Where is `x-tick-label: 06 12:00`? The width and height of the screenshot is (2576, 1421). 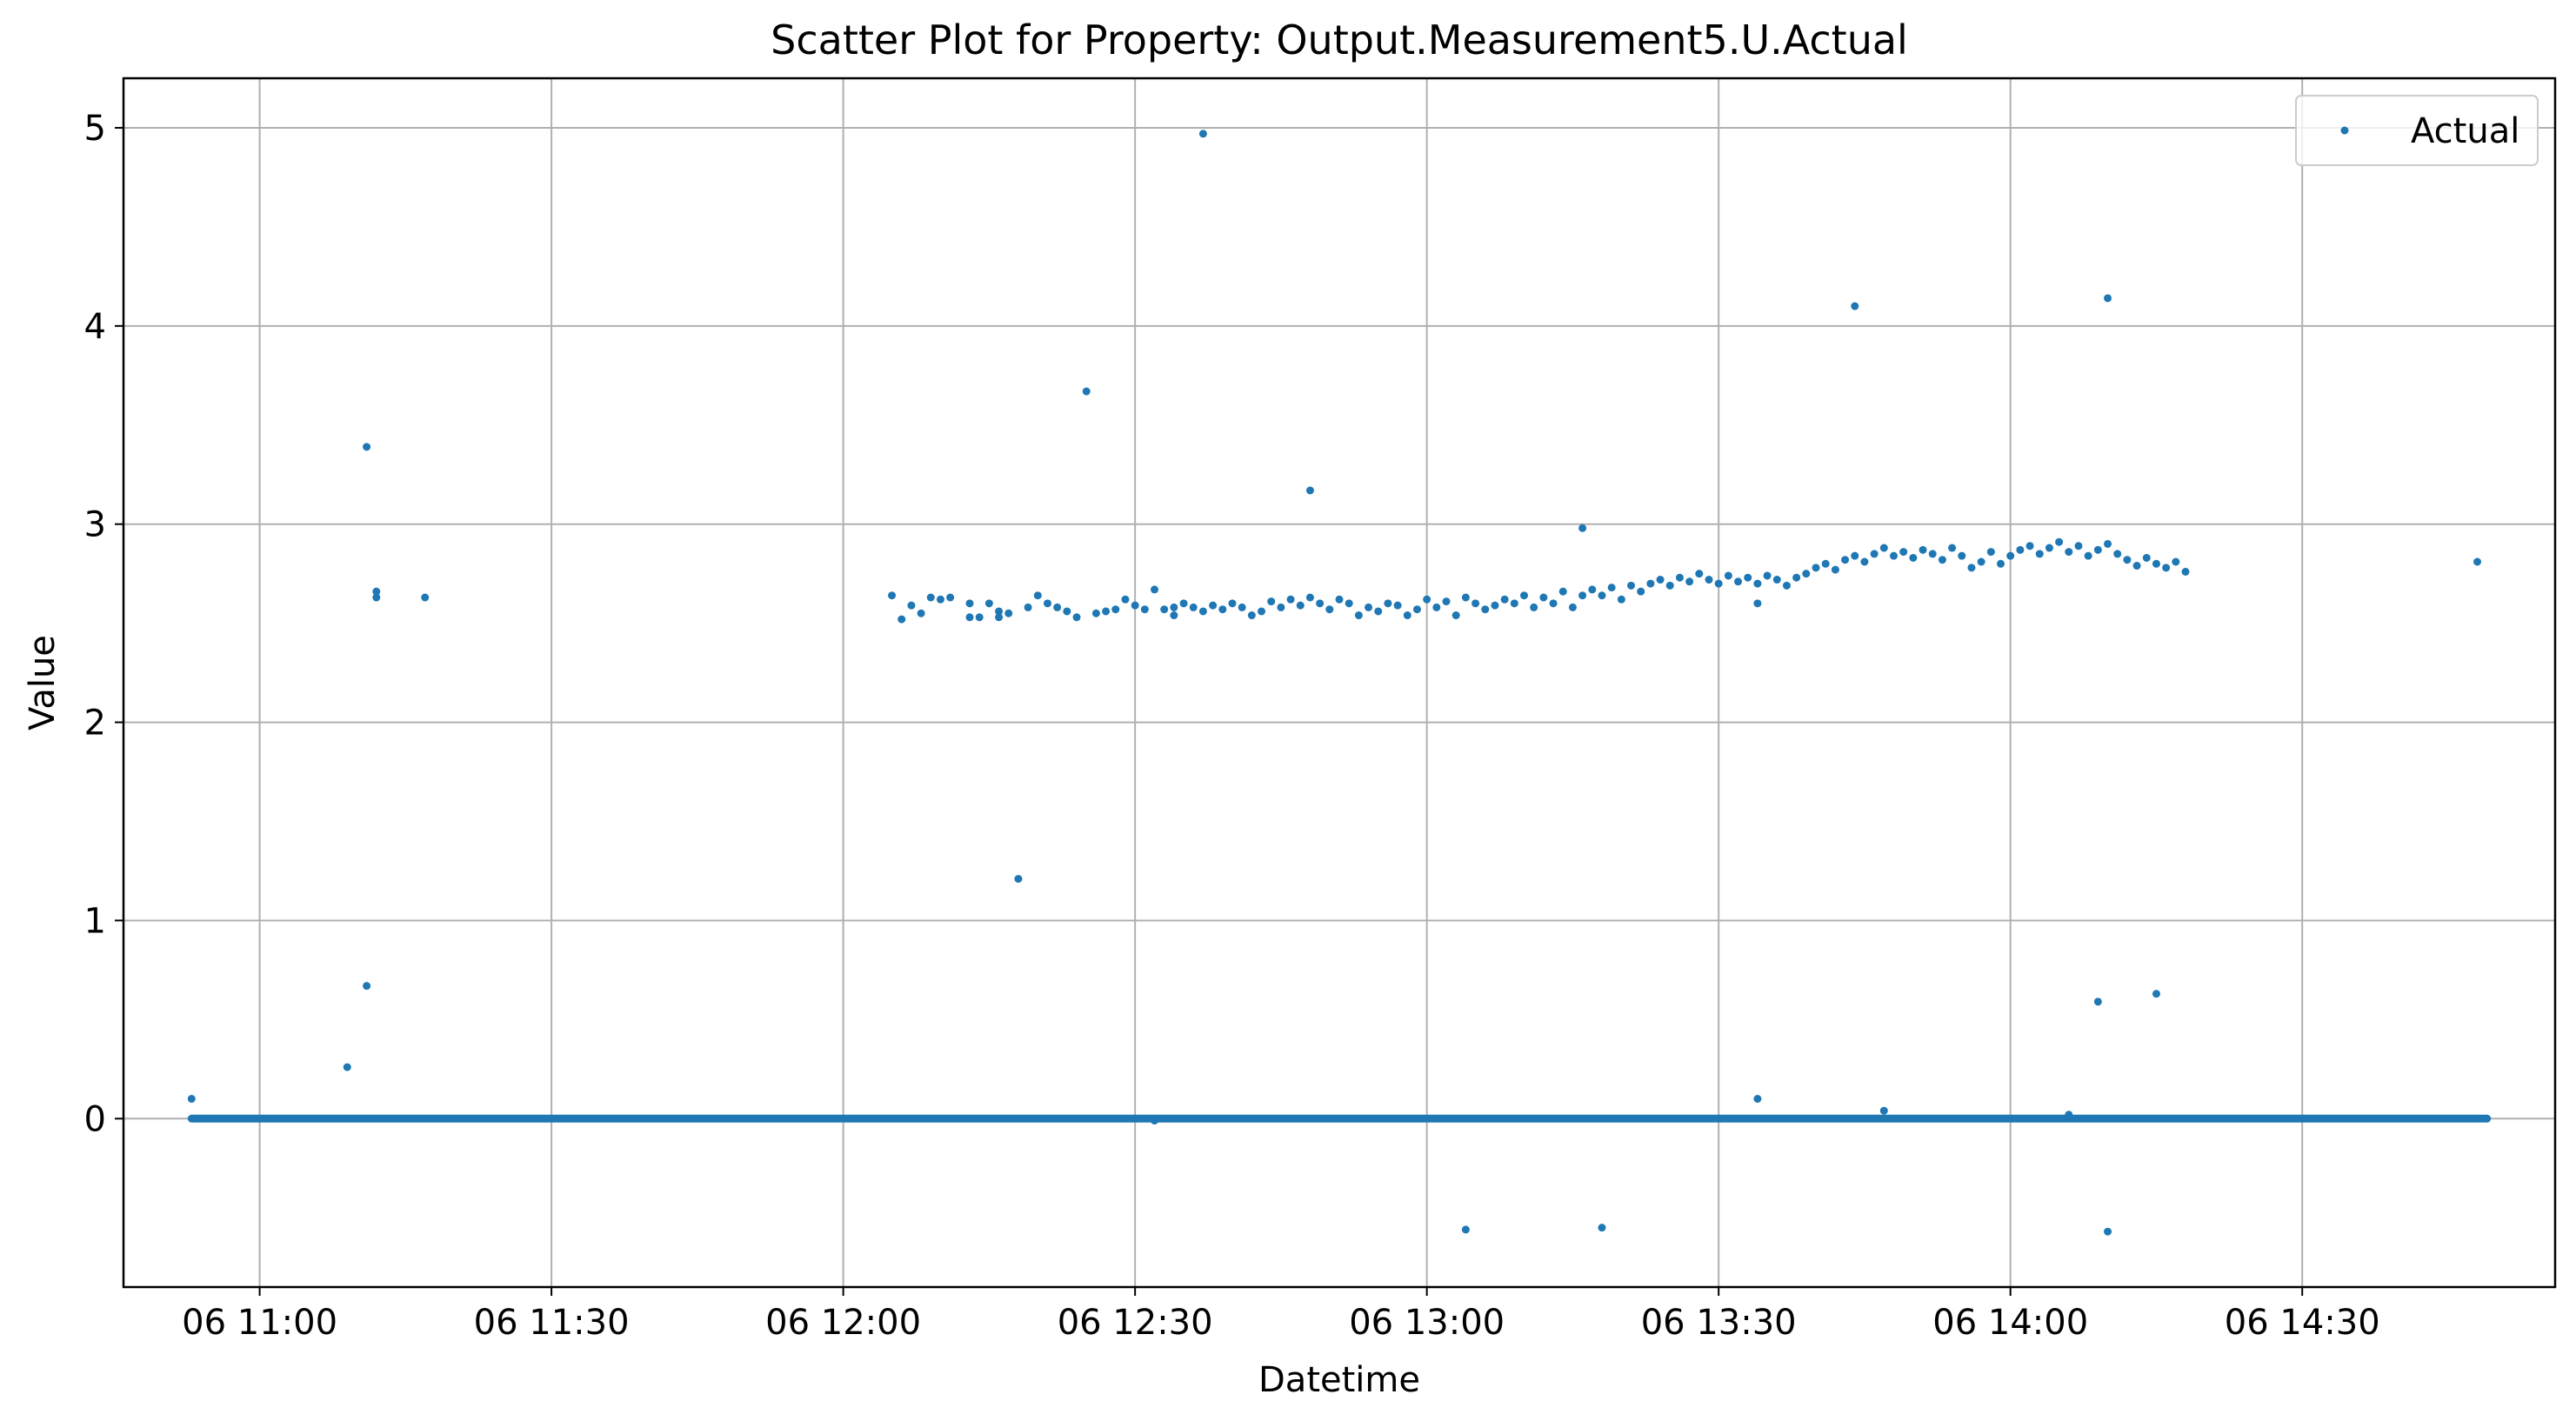
x-tick-label: 06 12:00 is located at coordinates (843, 1323).